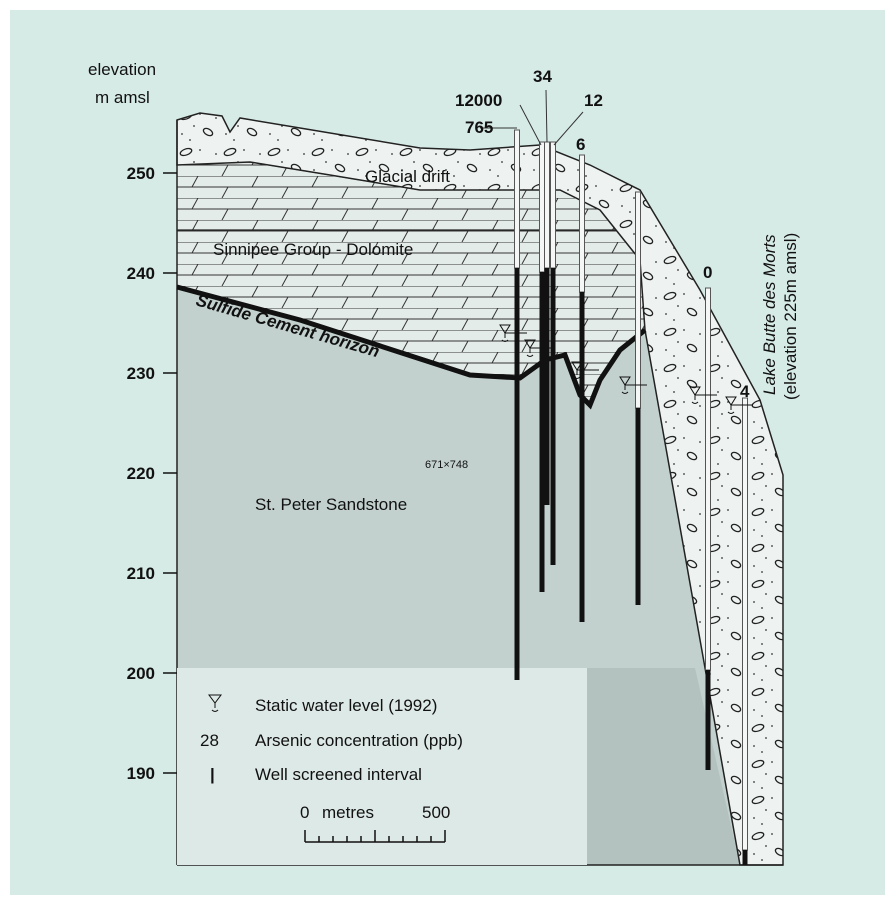 The image size is (895, 910). I want to click on tick-label: 210, so click(141, 573).